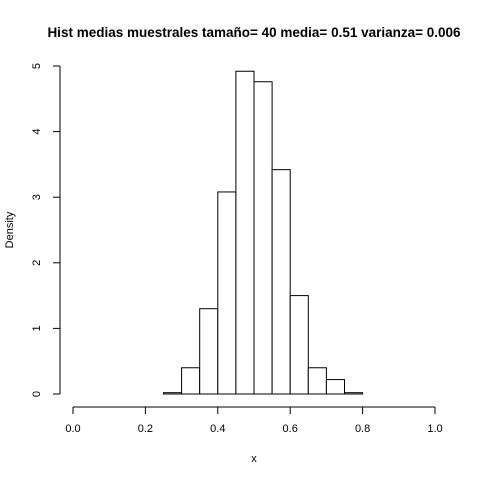  Describe the element at coordinates (72, 429) in the screenshot. I see `x-tick-label: 0.0` at that location.